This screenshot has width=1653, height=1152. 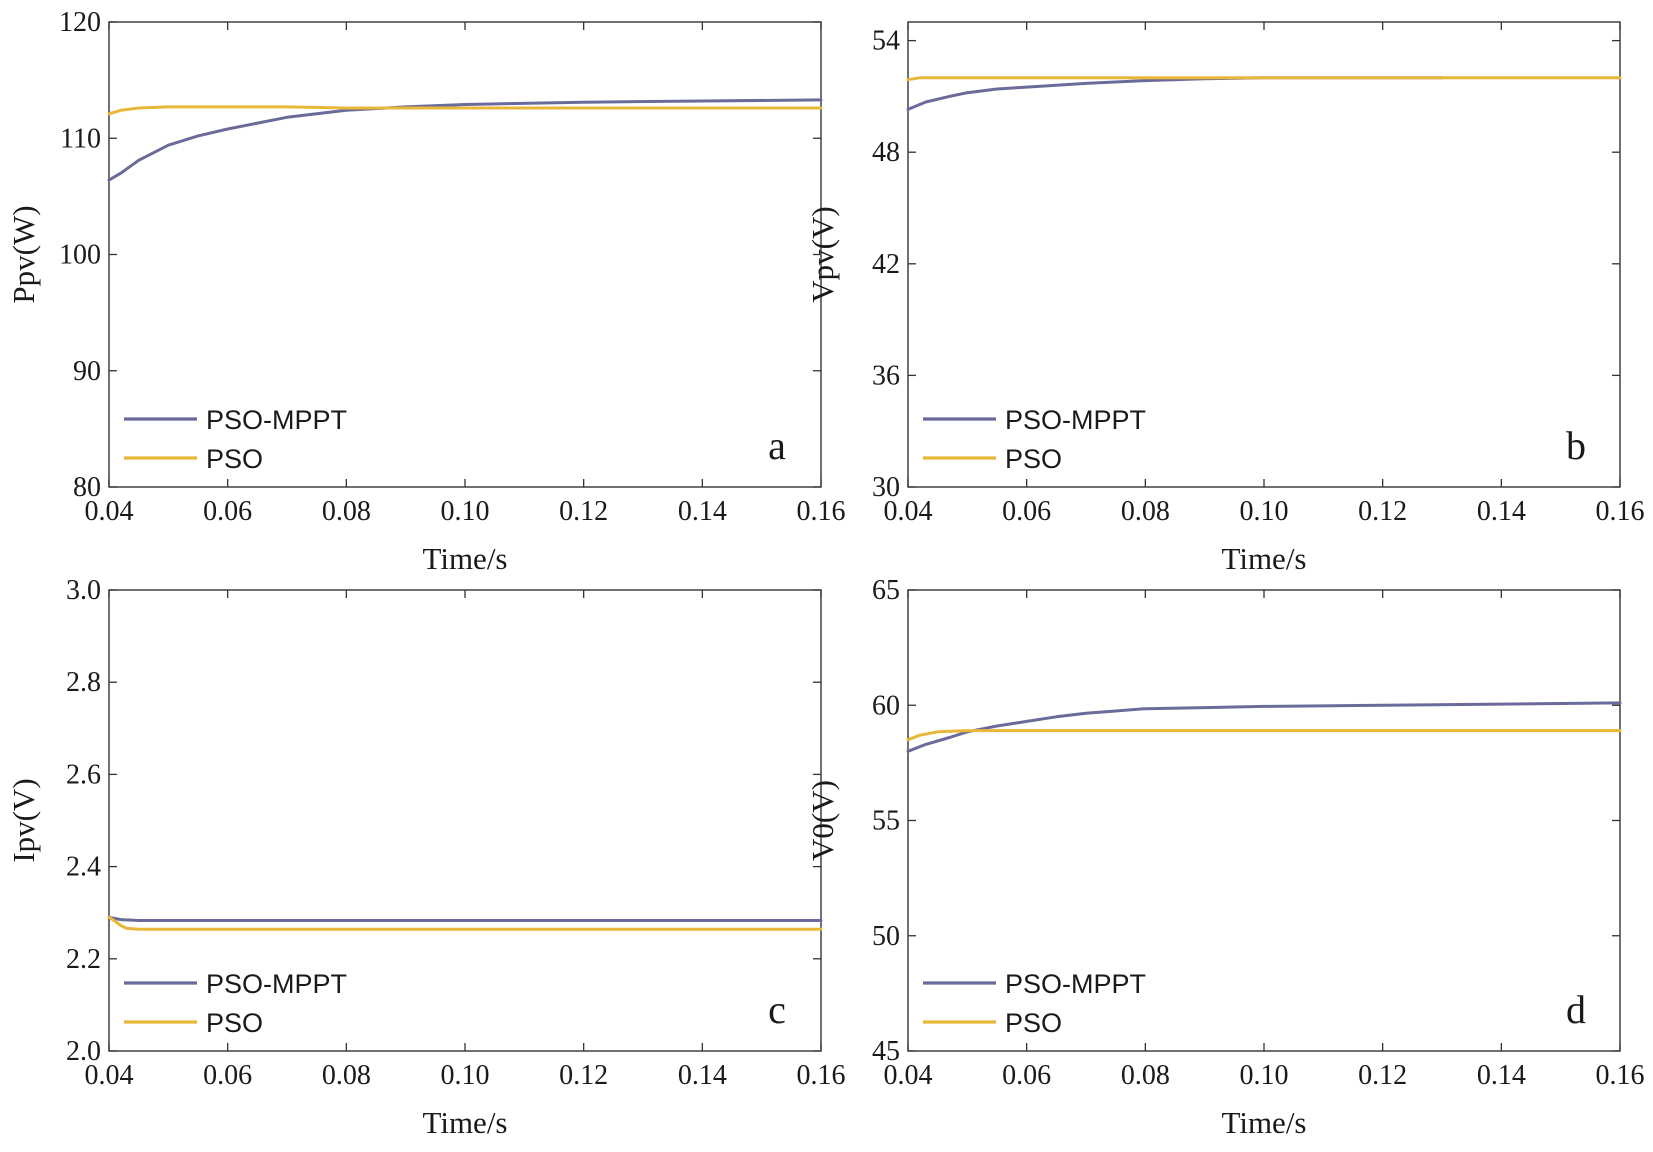 What do you see at coordinates (80, 138) in the screenshot?
I see `y-tick-label: 110` at bounding box center [80, 138].